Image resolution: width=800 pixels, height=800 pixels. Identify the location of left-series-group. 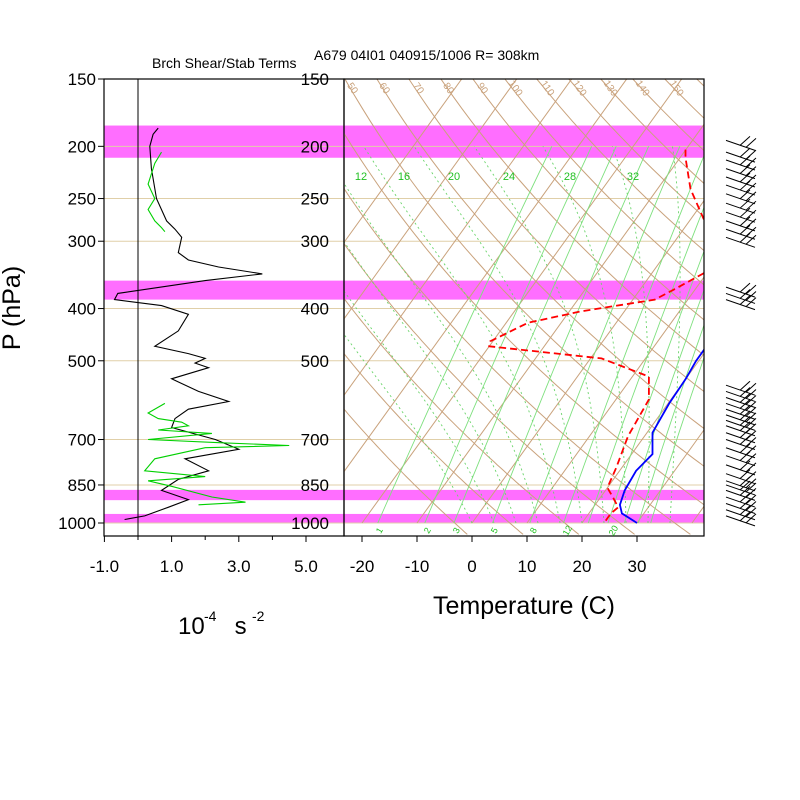
(201, 324).